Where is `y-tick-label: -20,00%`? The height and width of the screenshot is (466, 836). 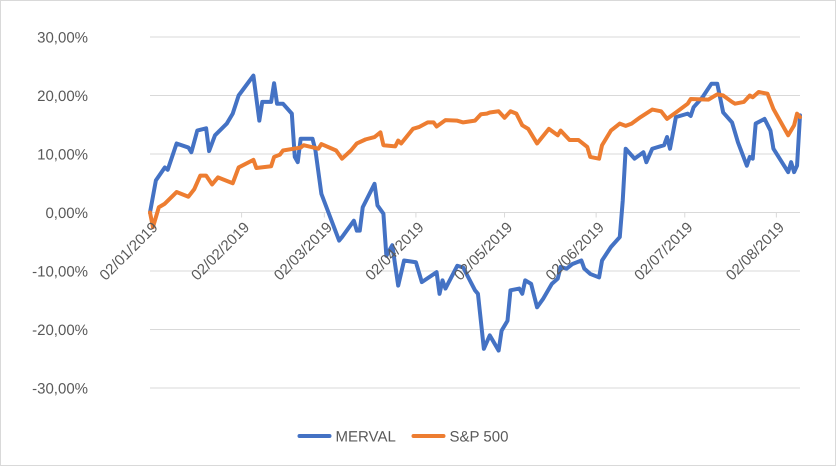
y-tick-label: -20,00% is located at coordinates (60, 330).